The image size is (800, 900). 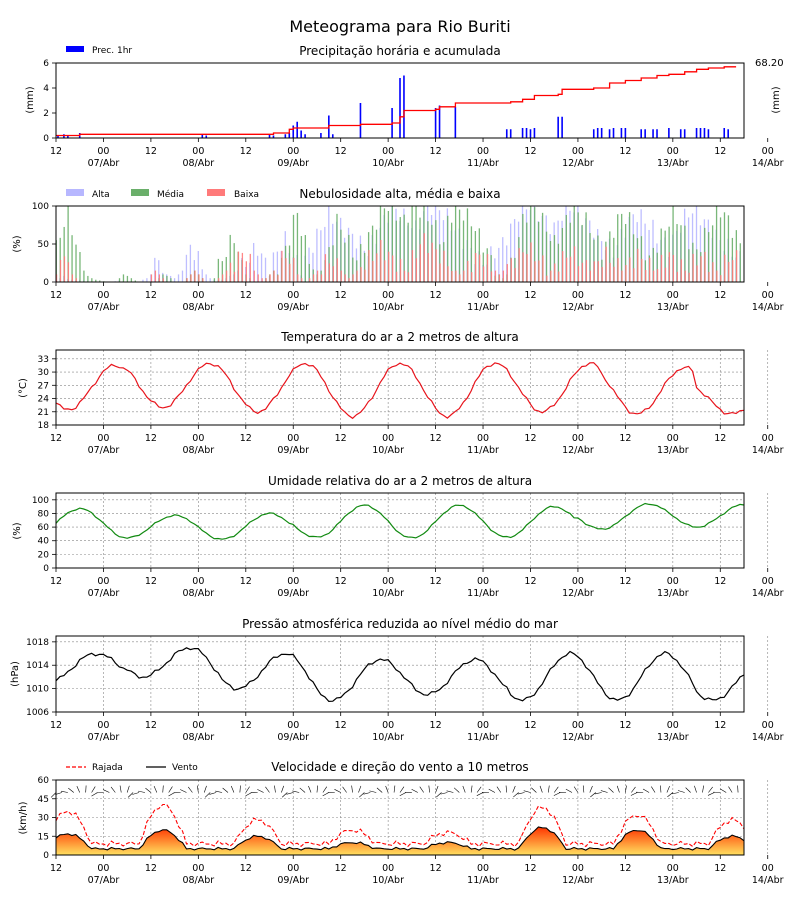 What do you see at coordinates (768, 307) in the screenshot?
I see `x-date-label: 14/Abr` at bounding box center [768, 307].